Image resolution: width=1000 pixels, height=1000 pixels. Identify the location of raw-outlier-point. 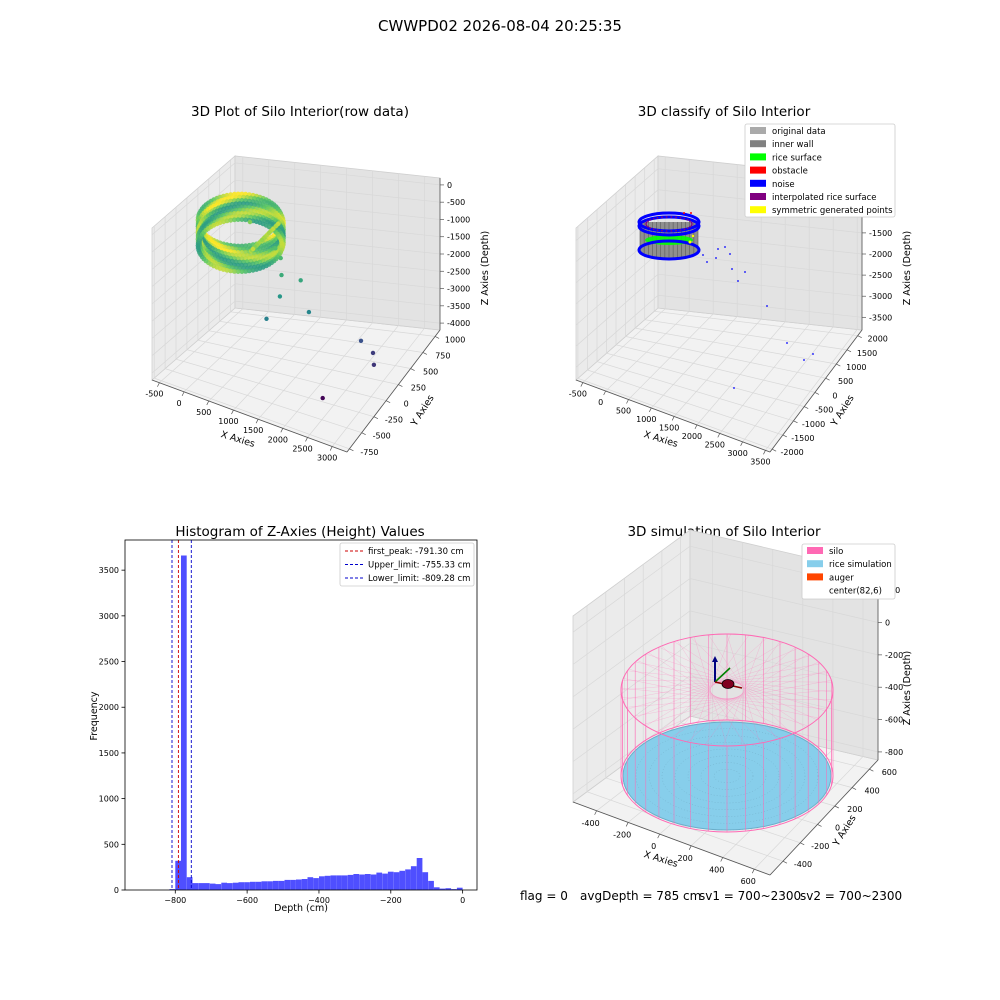
(275, 248).